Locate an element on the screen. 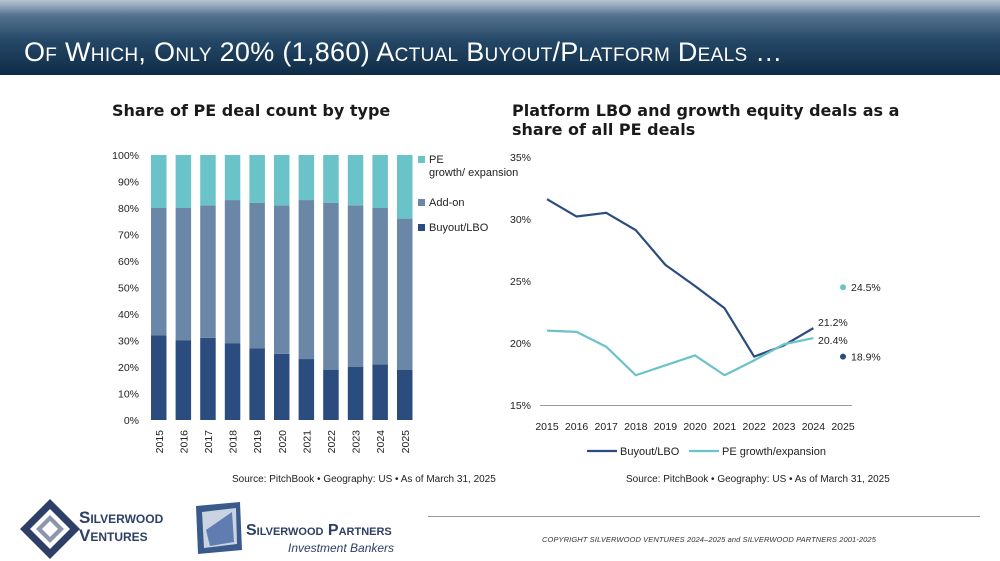 The image size is (1000, 561). bar-chart-title: Share of PE deal count by type is located at coordinates (251, 110).